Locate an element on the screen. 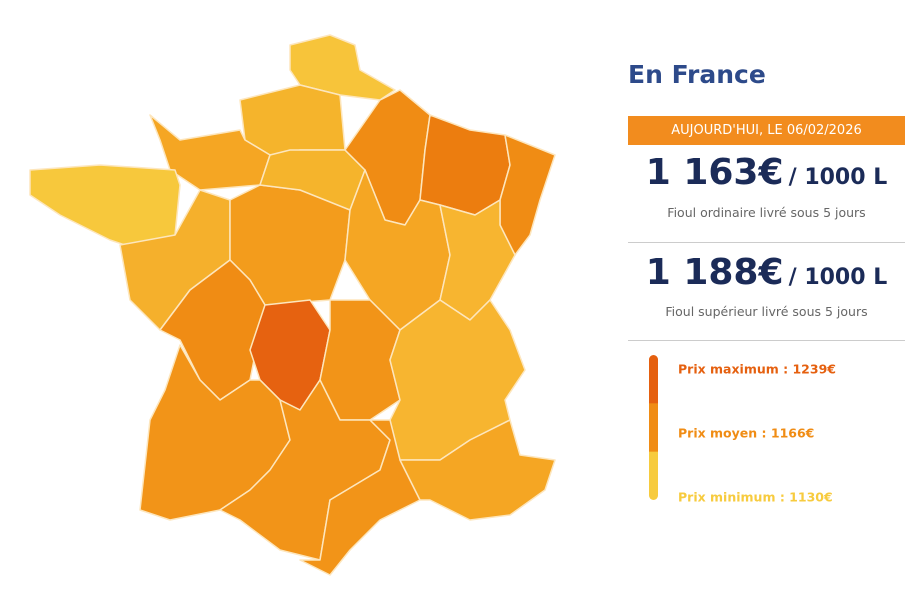 Image resolution: width=915 pixels, height=600 pixels. price-description: Fioul ordinaire livré sous 5 jours is located at coordinates (766, 212).